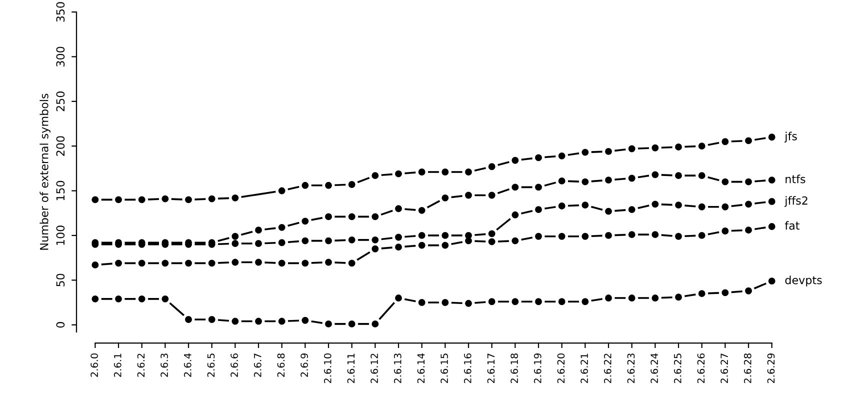 The image size is (850, 400). Describe the element at coordinates (538, 369) in the screenshot. I see `x-tick-label: 2.6.19` at that location.